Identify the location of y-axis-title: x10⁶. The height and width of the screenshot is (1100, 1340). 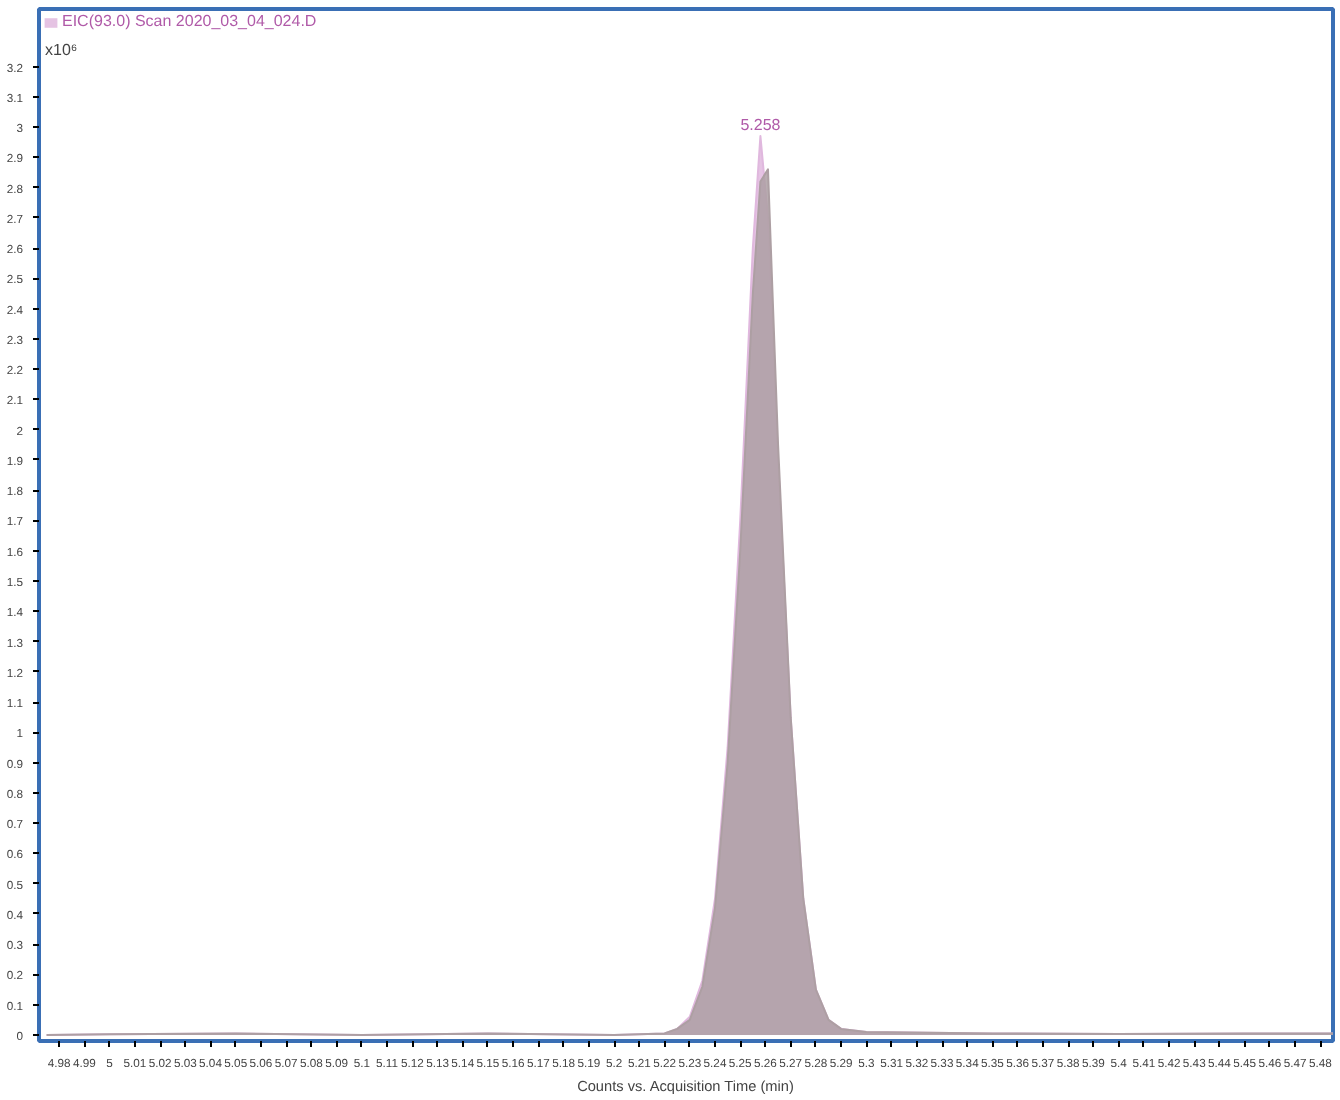
(61, 50).